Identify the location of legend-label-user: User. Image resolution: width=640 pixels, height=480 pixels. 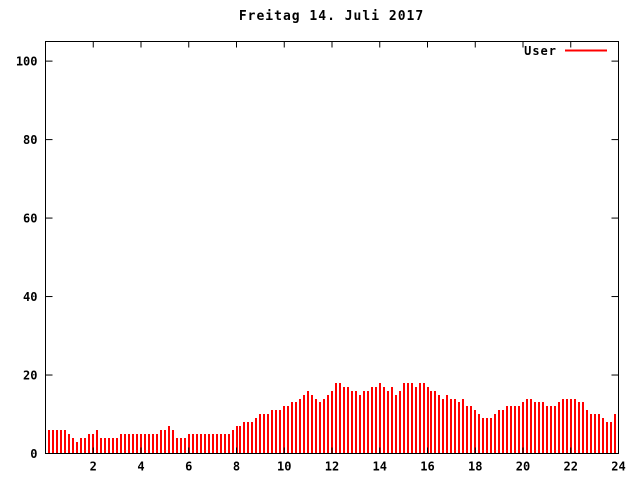
(540, 51).